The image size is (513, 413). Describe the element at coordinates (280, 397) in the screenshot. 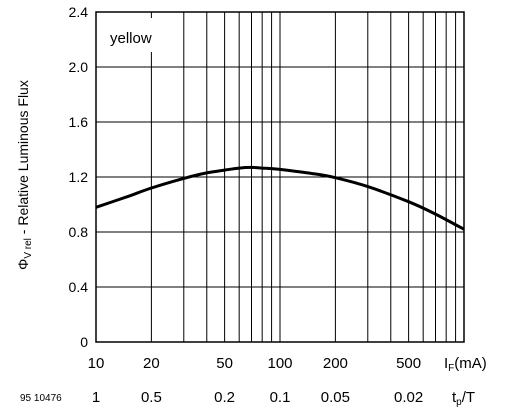

I see `secondary-tick-label: 0.1` at that location.